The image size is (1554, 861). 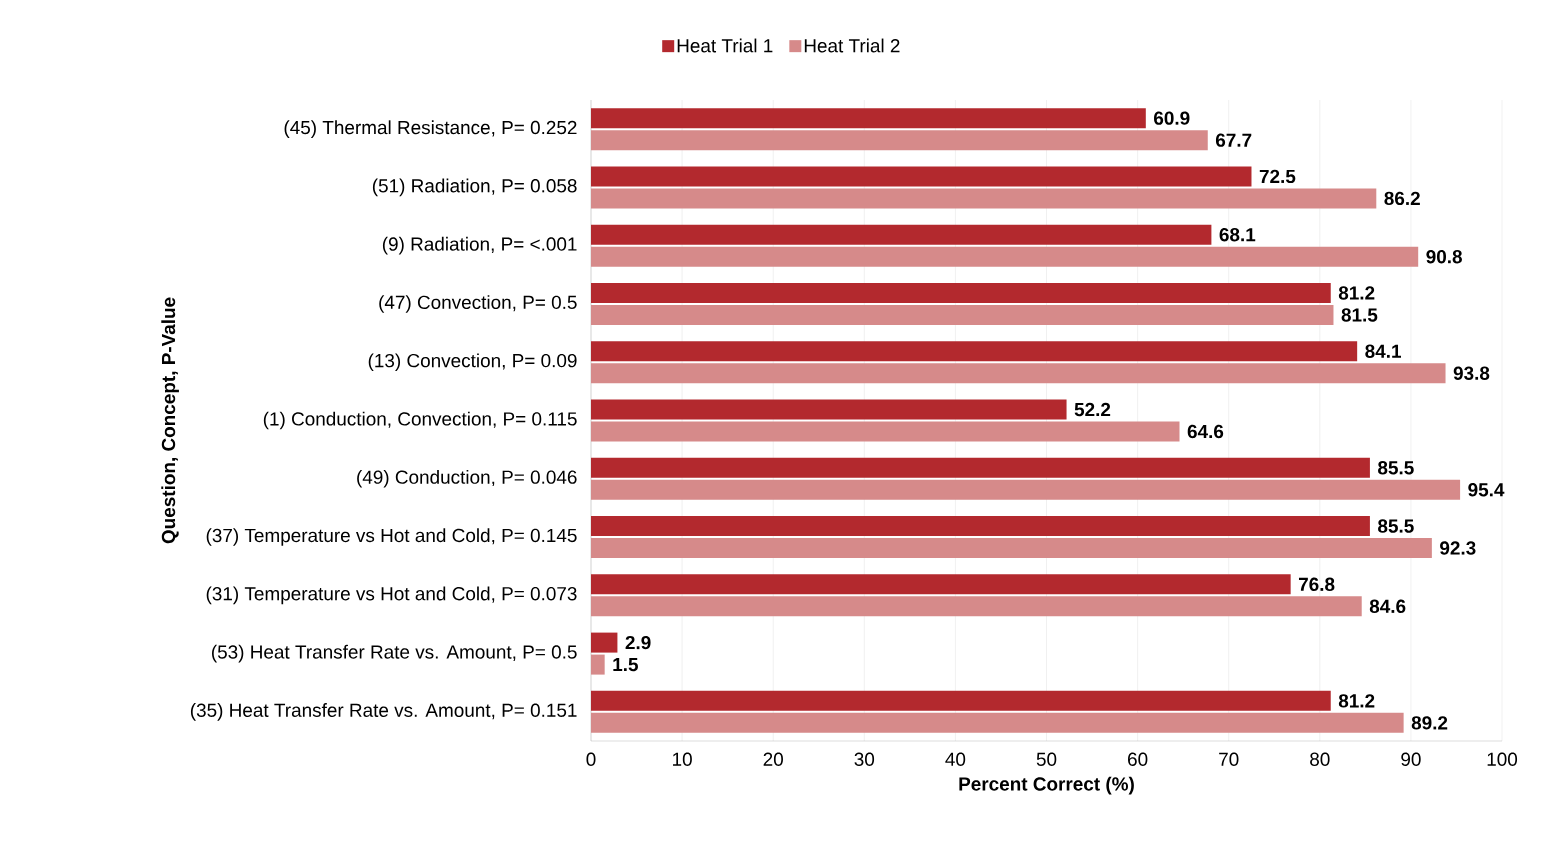 I want to click on x-tick-label: 30, so click(x=864, y=759).